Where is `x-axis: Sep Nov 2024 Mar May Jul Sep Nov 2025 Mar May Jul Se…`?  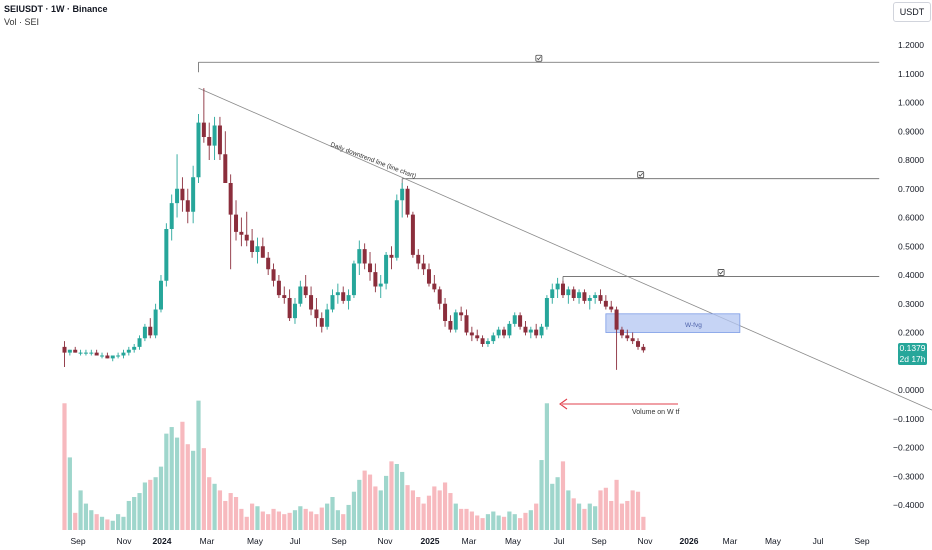
x-axis: Sep Nov 2024 Mar May Jul Sep Nov 2025 Mar May Jul Se… is located at coordinates (469, 541).